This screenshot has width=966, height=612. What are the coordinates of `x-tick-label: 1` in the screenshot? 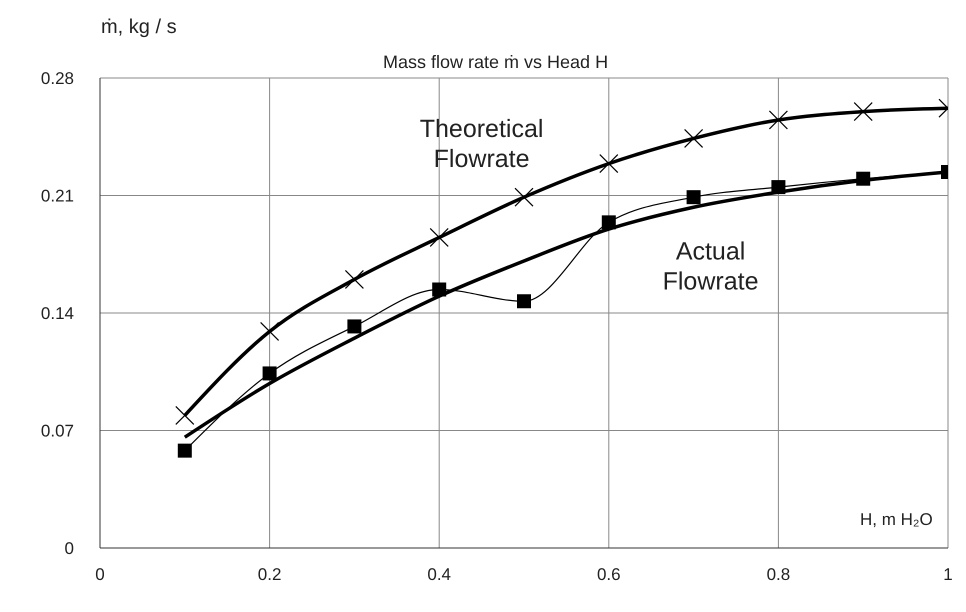 It's located at (948, 574).